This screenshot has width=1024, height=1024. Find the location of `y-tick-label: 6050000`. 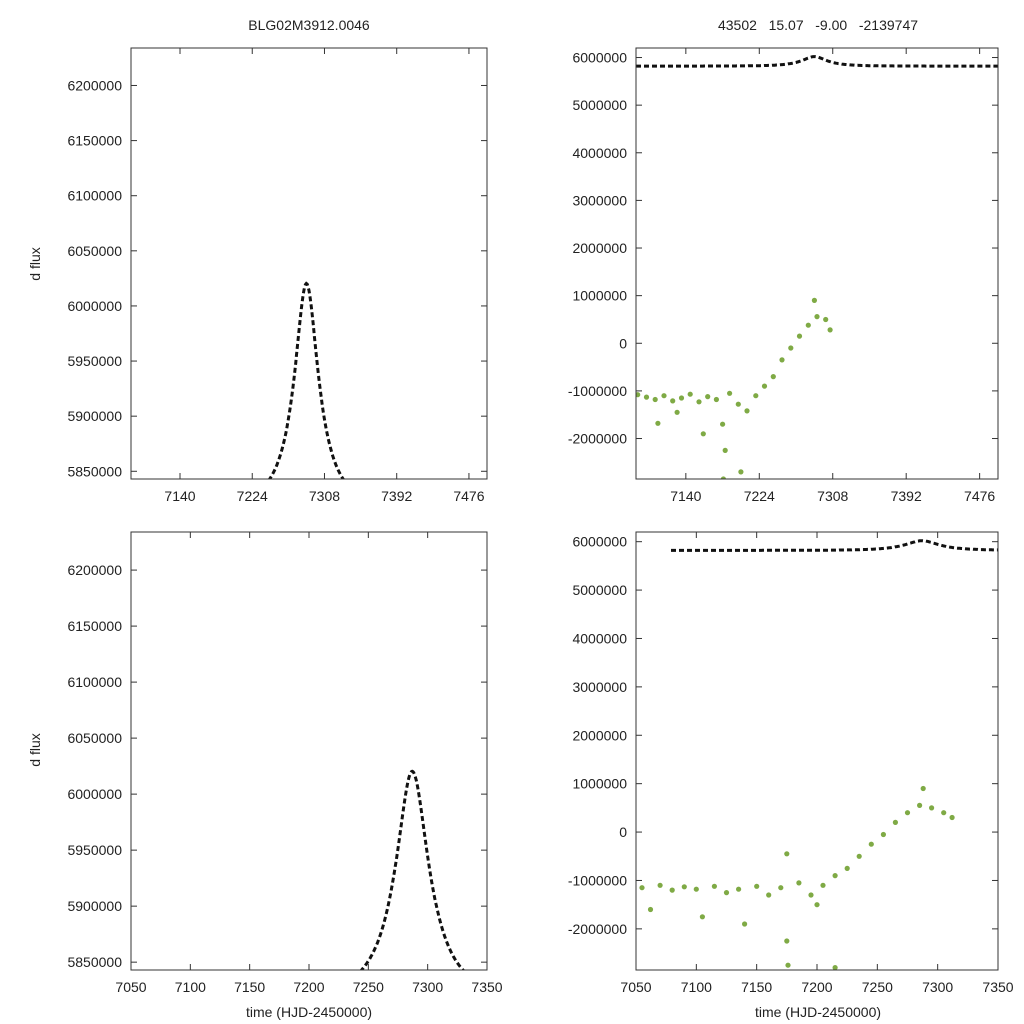

y-tick-label: 6050000 is located at coordinates (94, 738).